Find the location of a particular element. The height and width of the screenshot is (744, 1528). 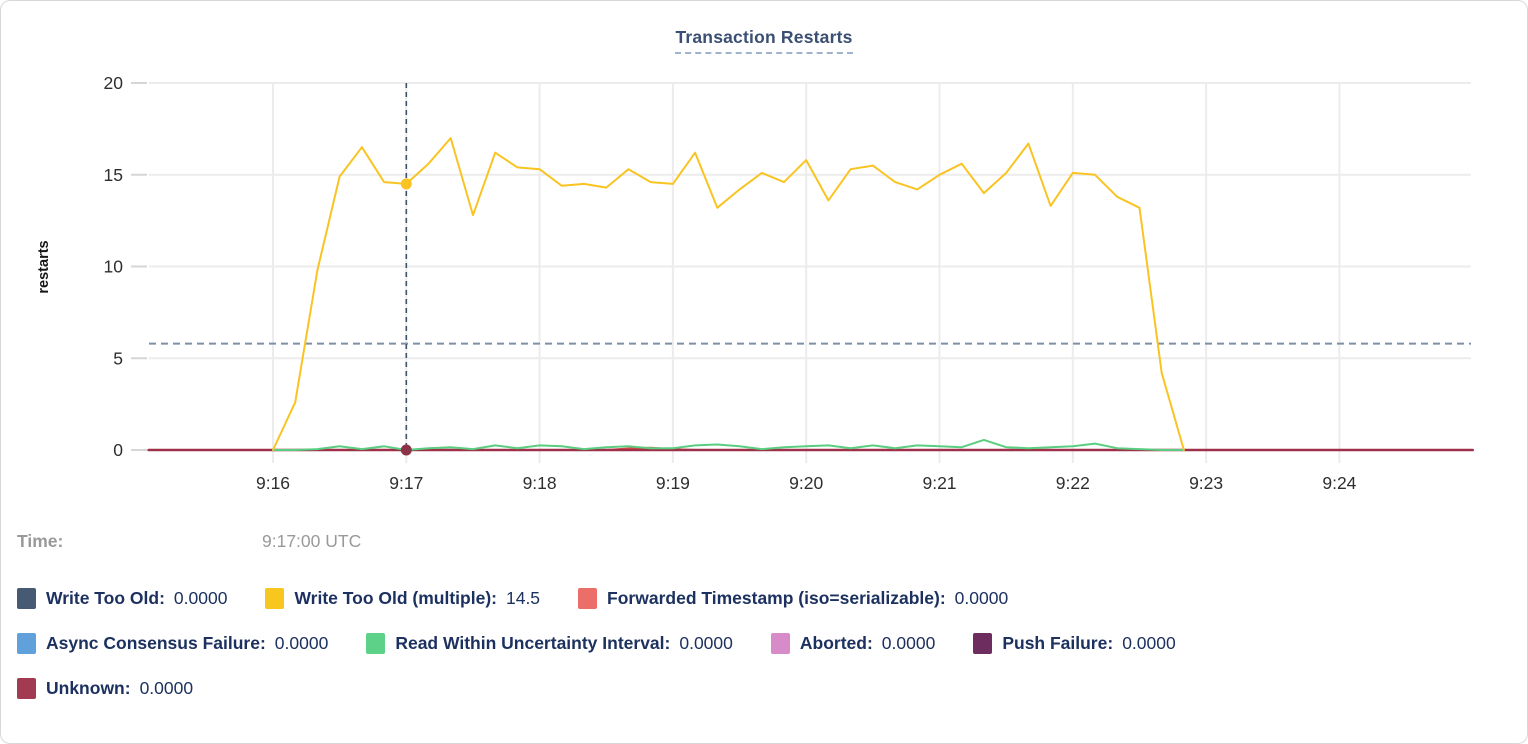

y-tick-label: 10 is located at coordinates (114, 267).